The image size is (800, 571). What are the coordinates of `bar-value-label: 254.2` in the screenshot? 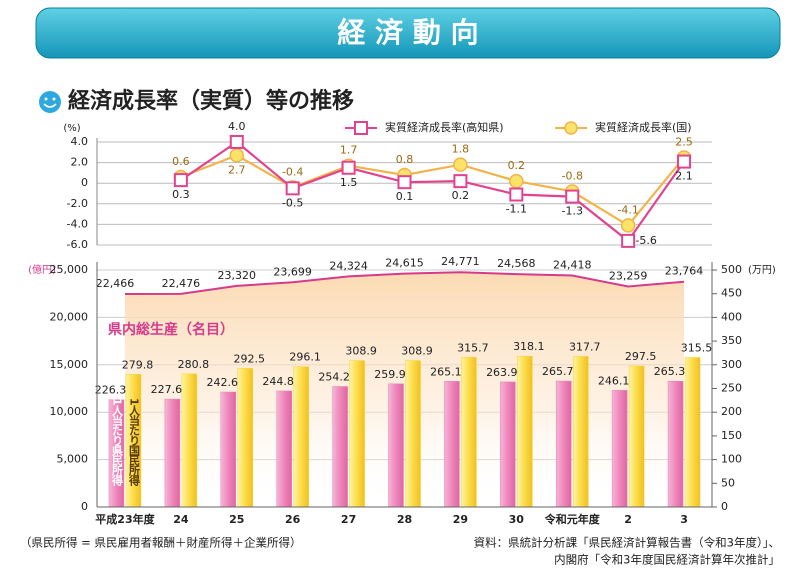 It's located at (334, 377).